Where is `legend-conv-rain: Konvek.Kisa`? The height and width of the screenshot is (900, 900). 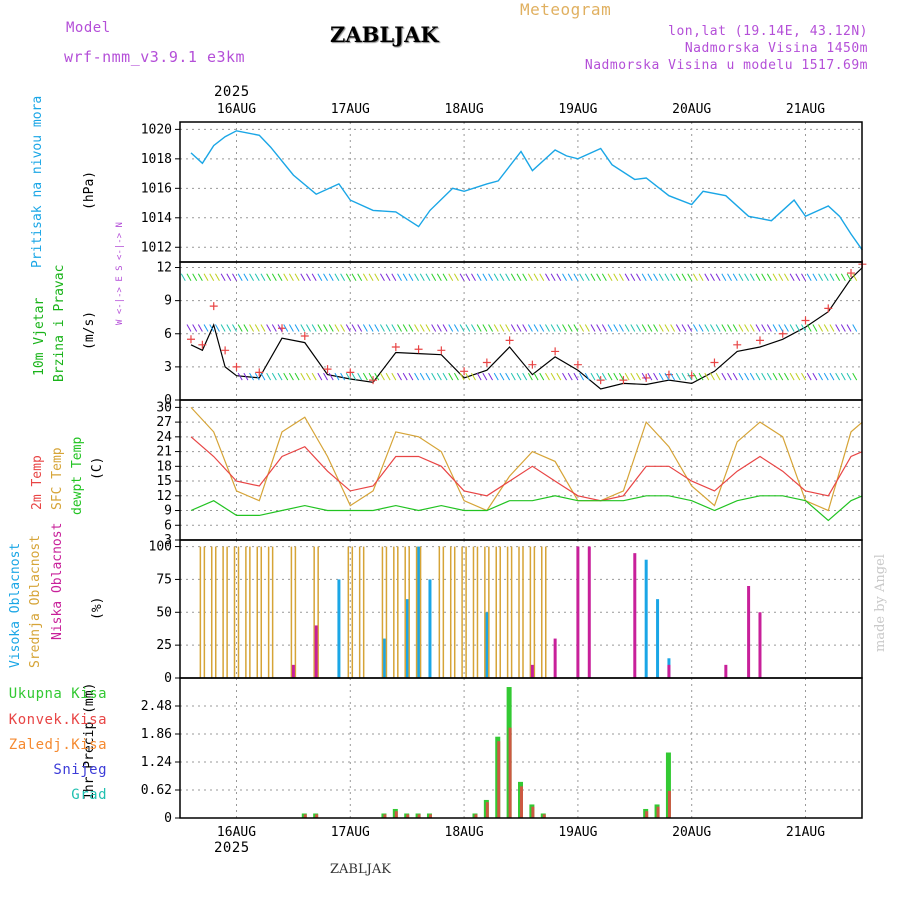 legend-conv-rain: Konvek.Kisa is located at coordinates (57, 720).